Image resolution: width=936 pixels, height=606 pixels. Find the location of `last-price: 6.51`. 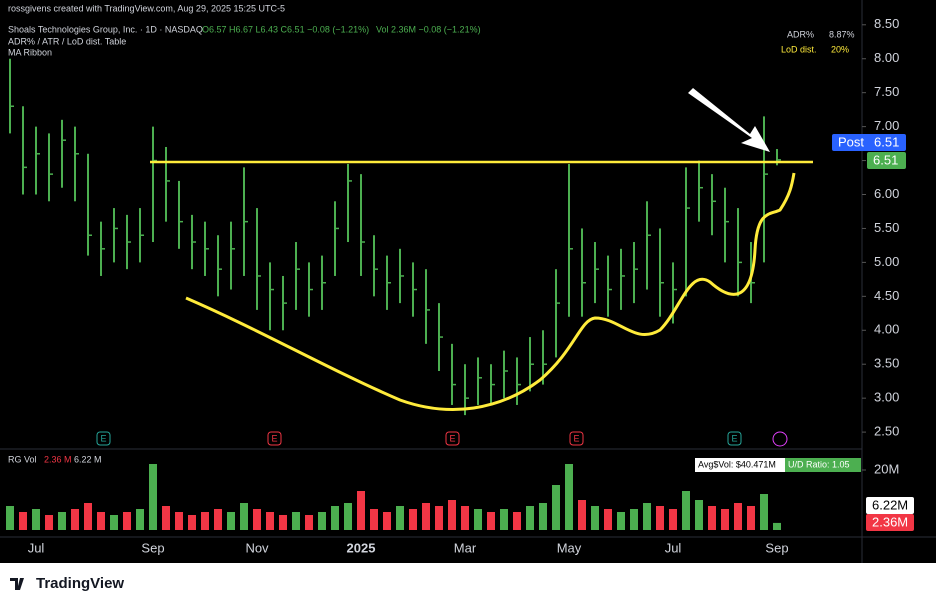

last-price: 6.51 is located at coordinates (885, 159).